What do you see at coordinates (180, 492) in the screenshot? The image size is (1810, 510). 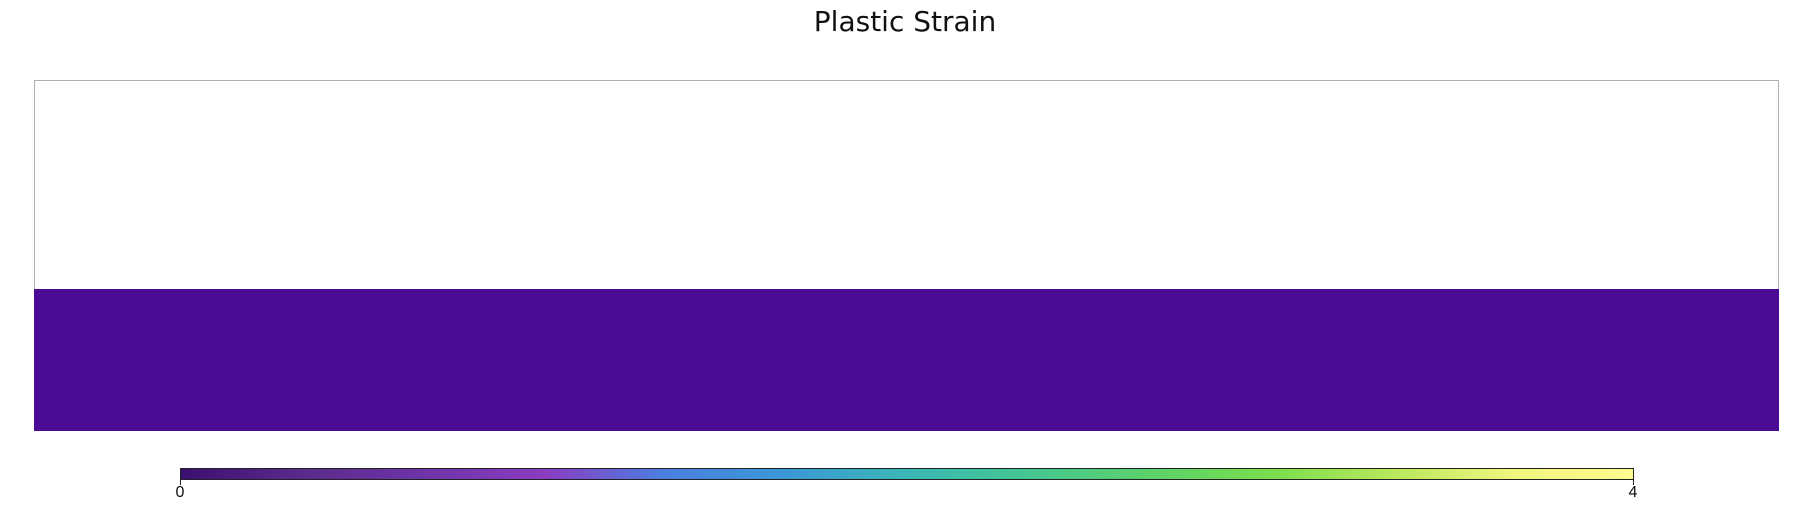 I see `colorbar-tick-label-min: 0` at bounding box center [180, 492].